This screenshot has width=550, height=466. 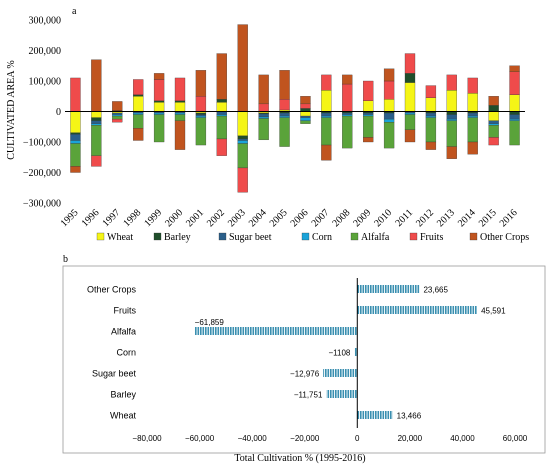 What do you see at coordinates (389, 90) in the screenshot?
I see `bar-2010-fruits` at bounding box center [389, 90].